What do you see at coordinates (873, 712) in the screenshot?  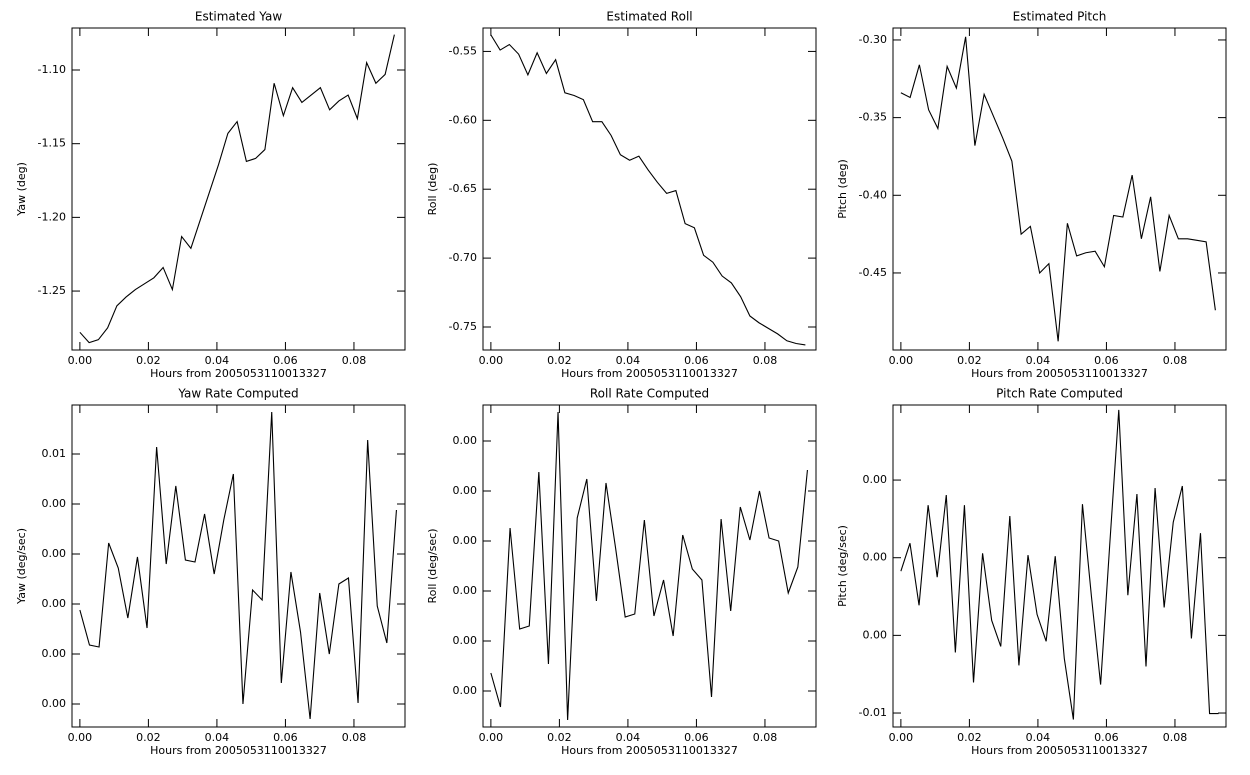 I see `y-tick-label: -0.01` at bounding box center [873, 712].